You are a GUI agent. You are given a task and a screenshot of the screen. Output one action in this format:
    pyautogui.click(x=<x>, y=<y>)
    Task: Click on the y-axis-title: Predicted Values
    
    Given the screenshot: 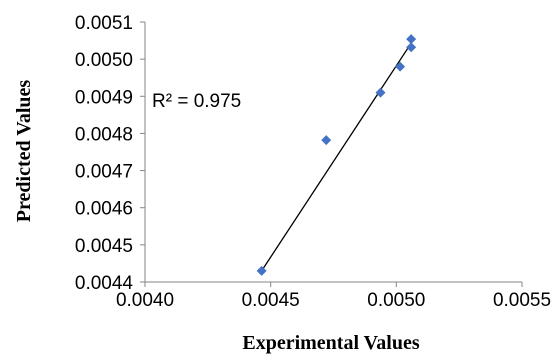 What is the action you would take?
    pyautogui.click(x=24, y=151)
    